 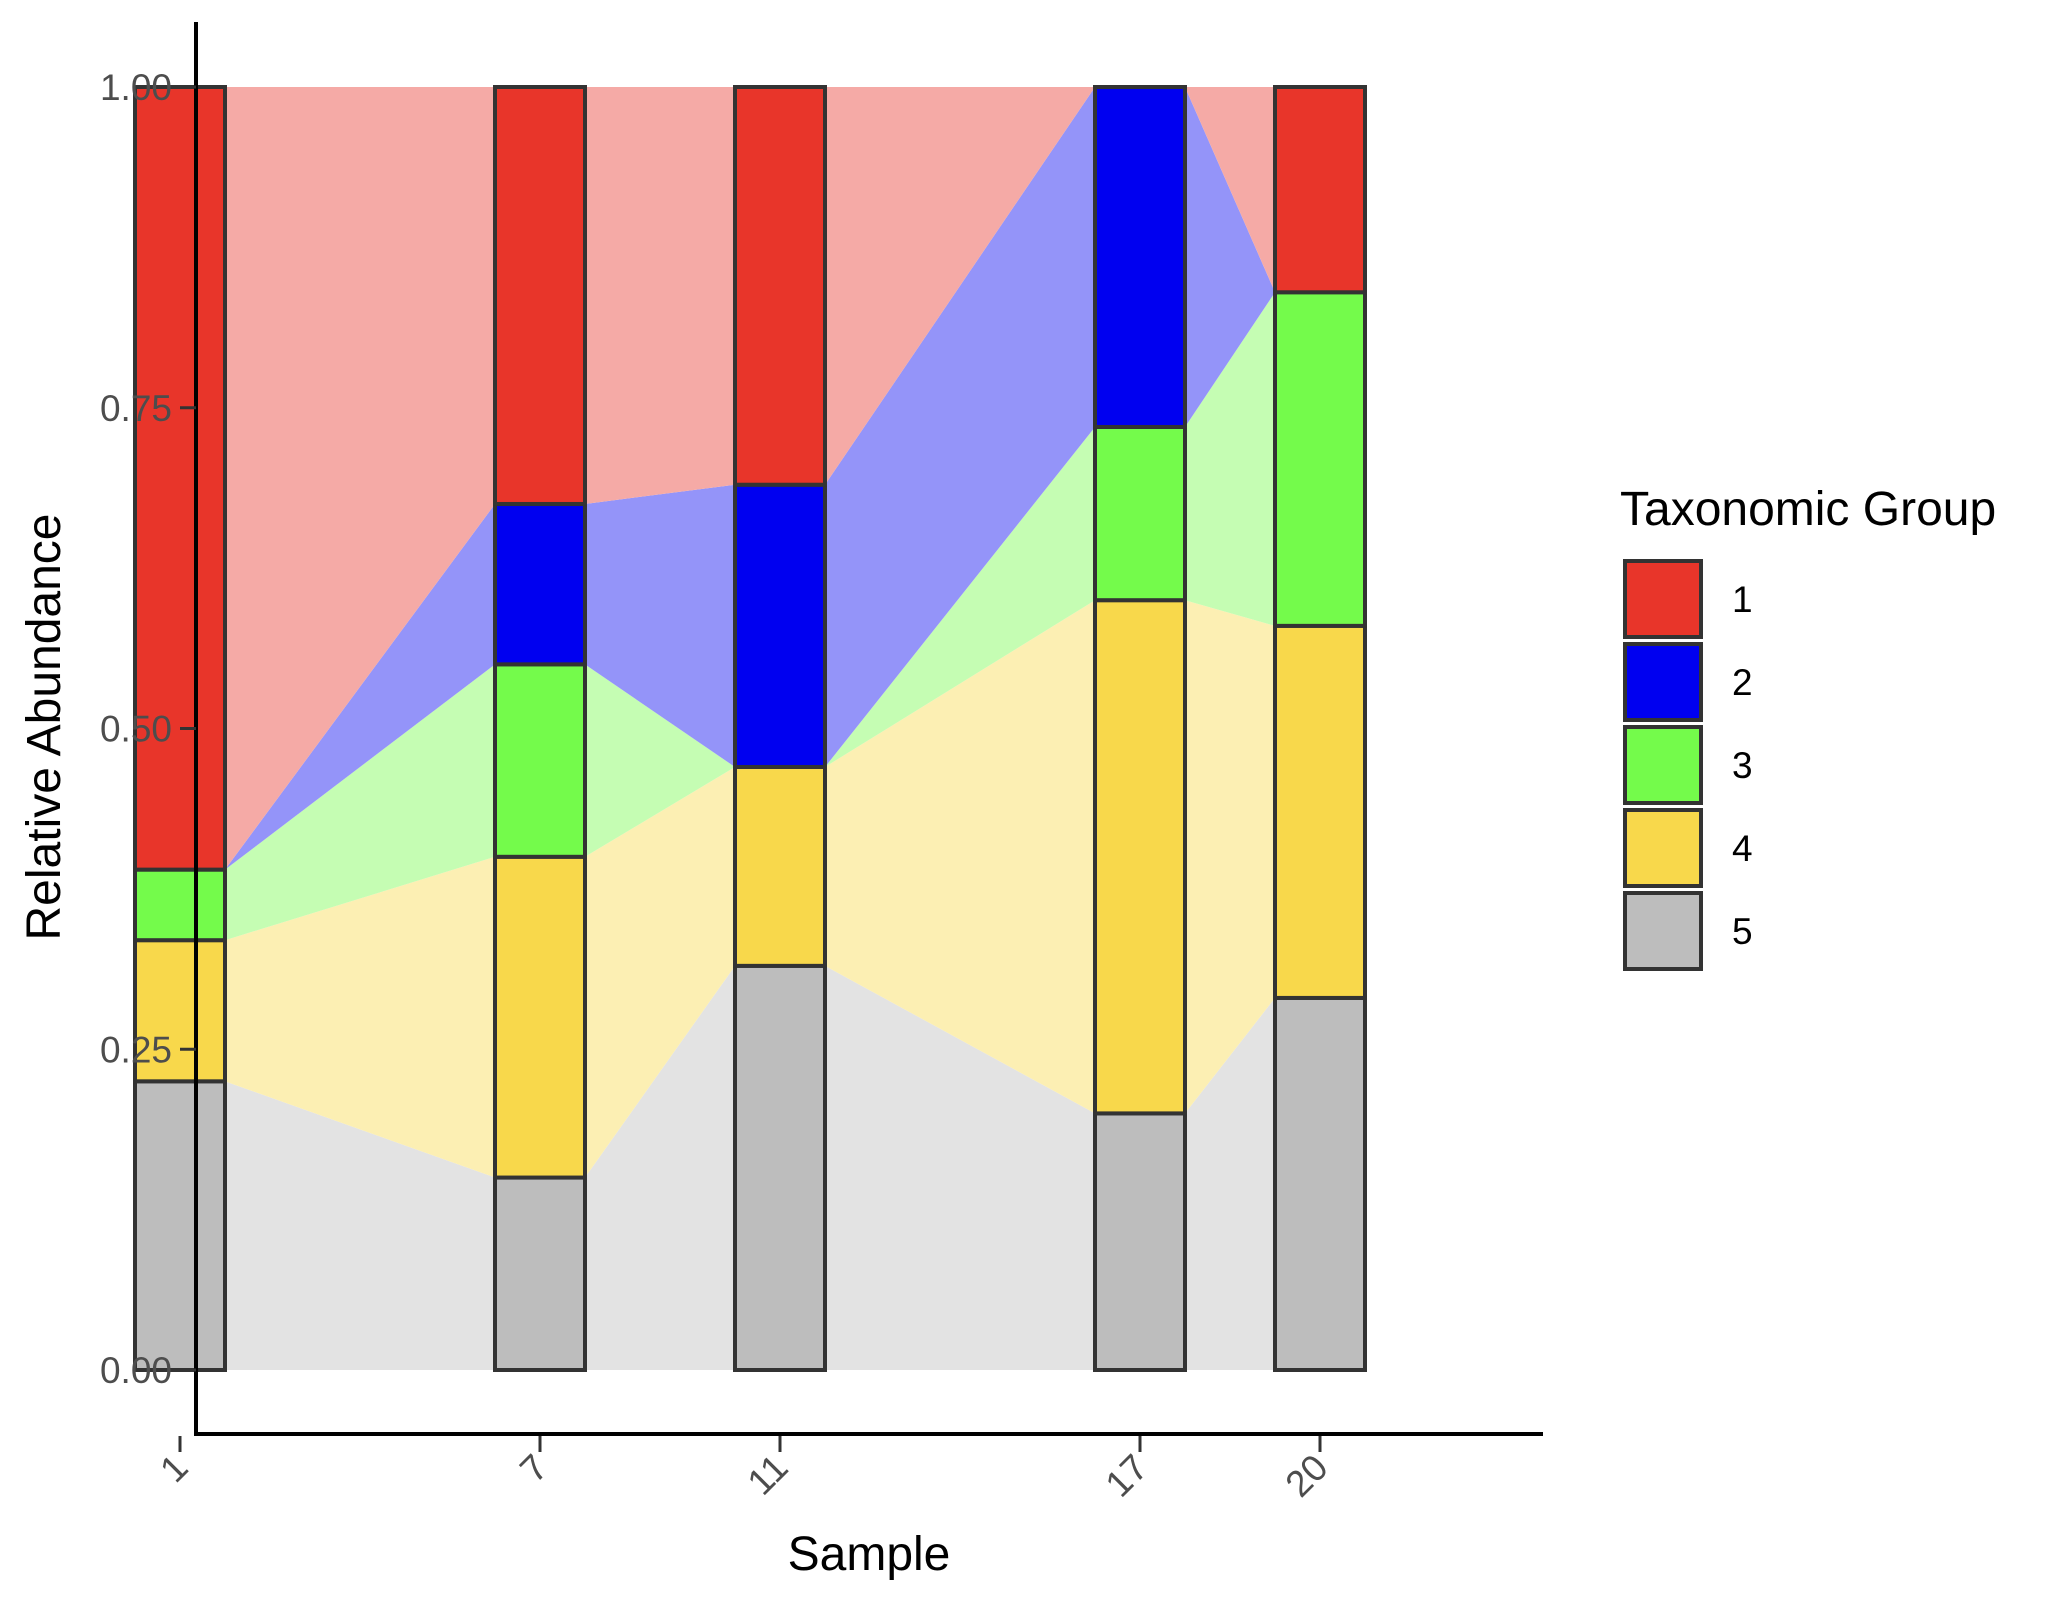 I want to click on legend-items: 1 2 3 4 5, so click(x=1688, y=765).